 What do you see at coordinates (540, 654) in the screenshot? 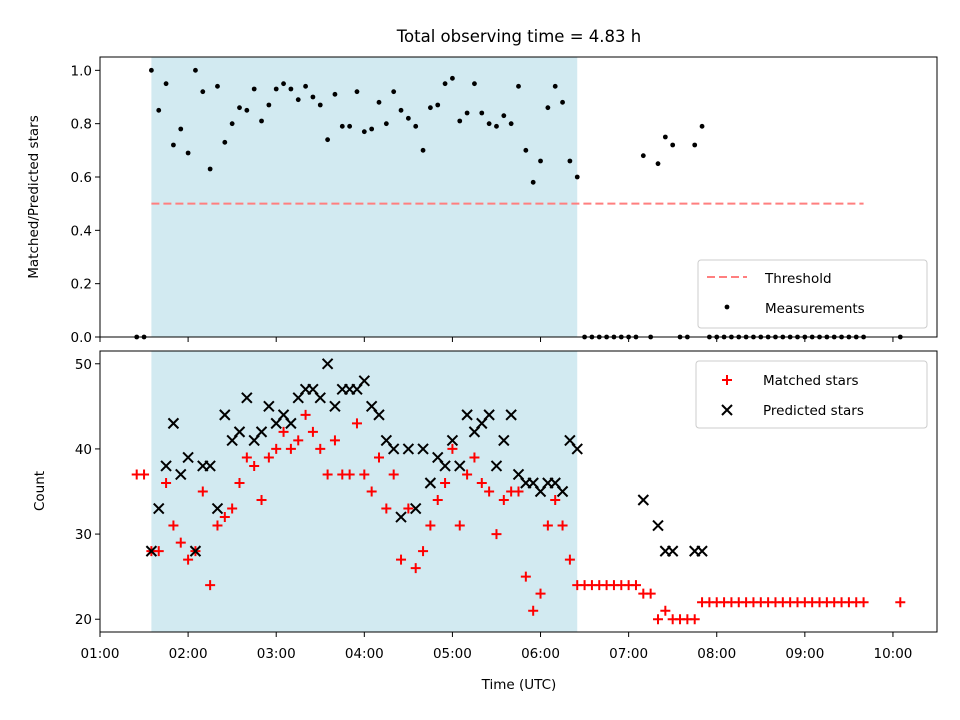
I see `x-tick-label: 06:00` at bounding box center [540, 654].